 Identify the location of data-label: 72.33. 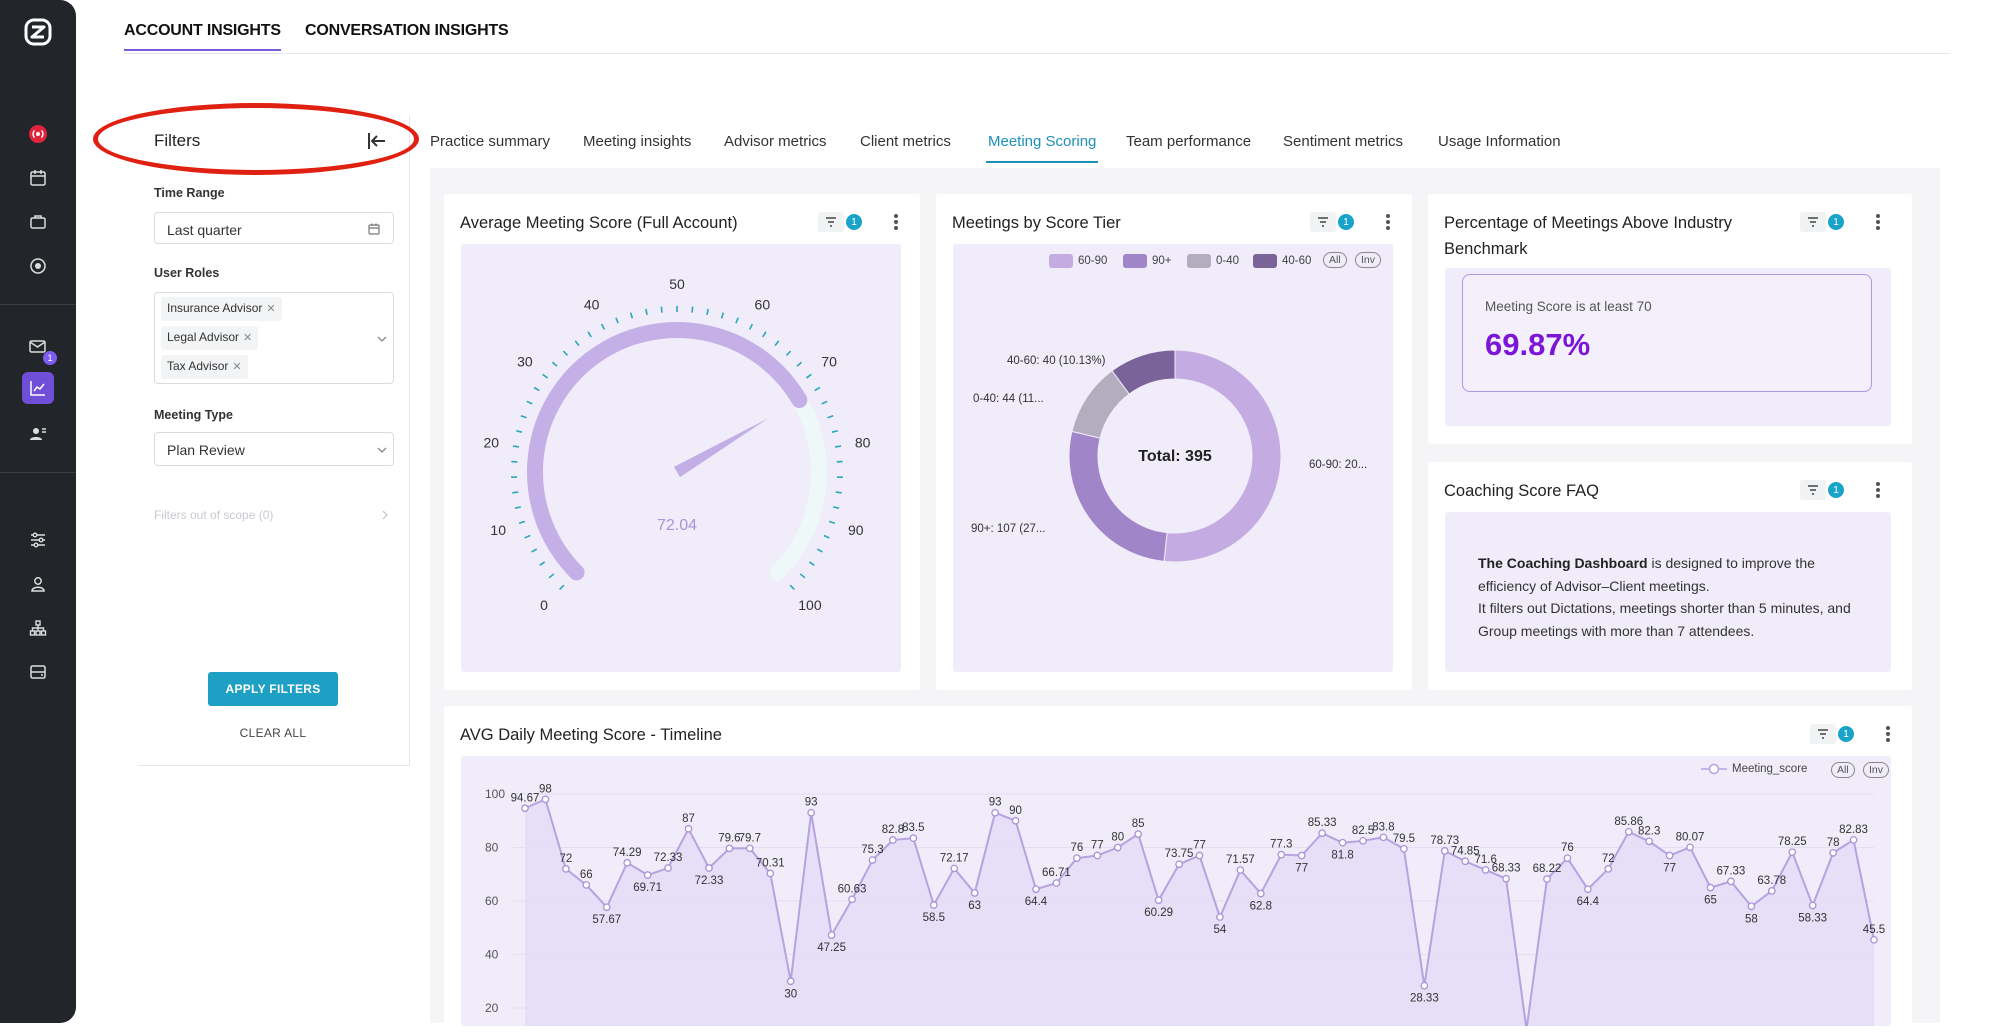
(668, 858).